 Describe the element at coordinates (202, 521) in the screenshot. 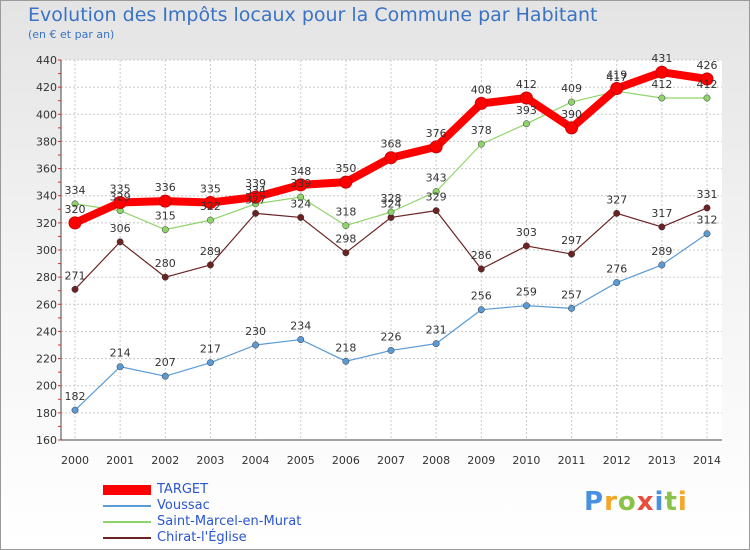

I see `legend-item-saint-marcel: Saint-Marcel-en-Murat` at that location.